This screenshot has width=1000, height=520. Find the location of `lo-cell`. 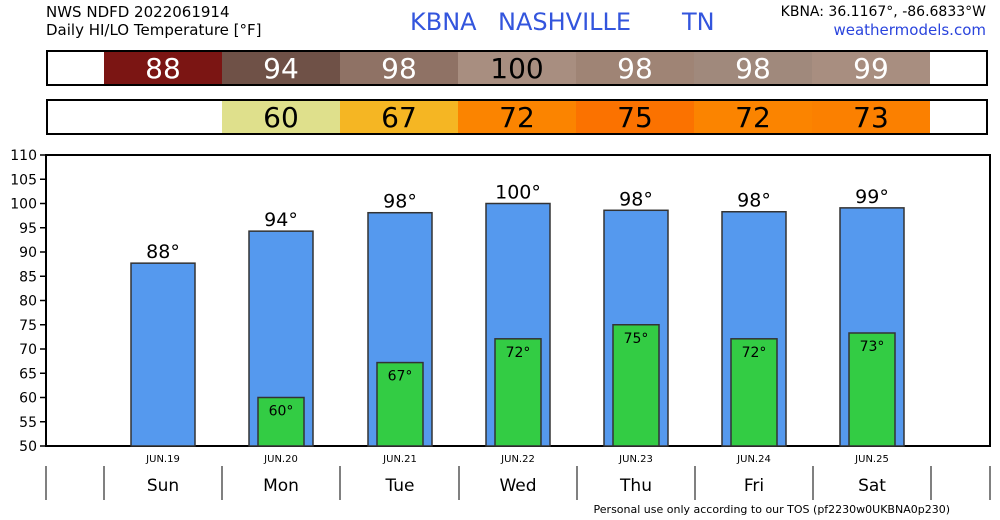

lo-cell is located at coordinates (163, 117).